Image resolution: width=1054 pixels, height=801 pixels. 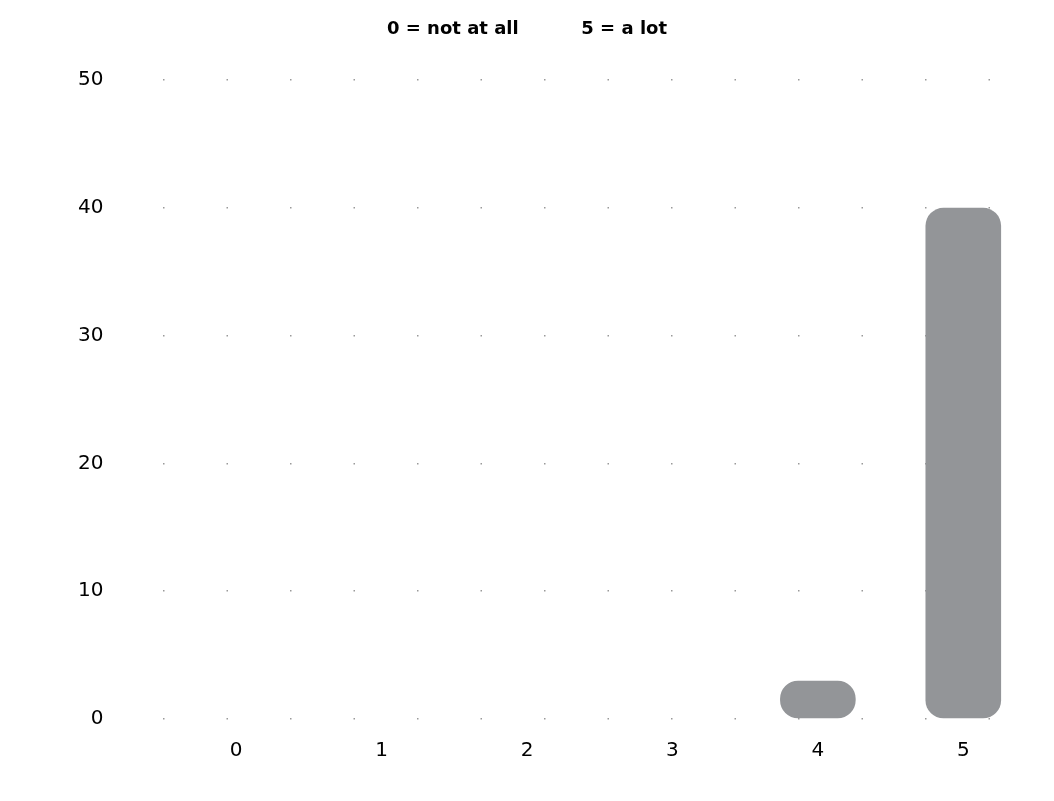 What do you see at coordinates (91, 78) in the screenshot?
I see `y-tick-label: 50` at bounding box center [91, 78].